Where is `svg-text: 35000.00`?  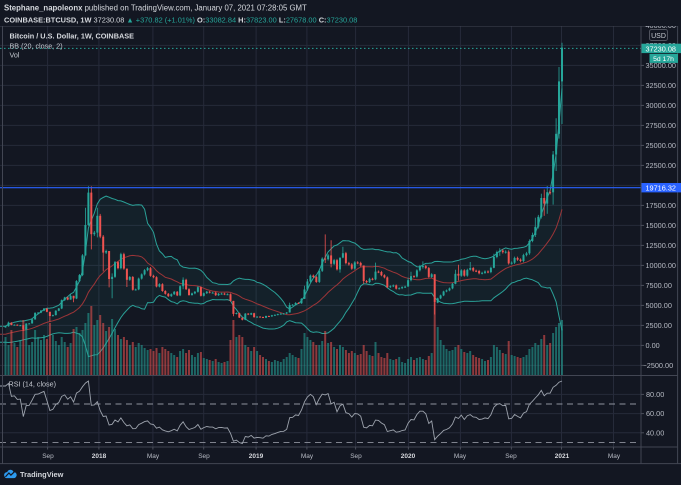 svg-text: 35000.00 is located at coordinates (661, 65).